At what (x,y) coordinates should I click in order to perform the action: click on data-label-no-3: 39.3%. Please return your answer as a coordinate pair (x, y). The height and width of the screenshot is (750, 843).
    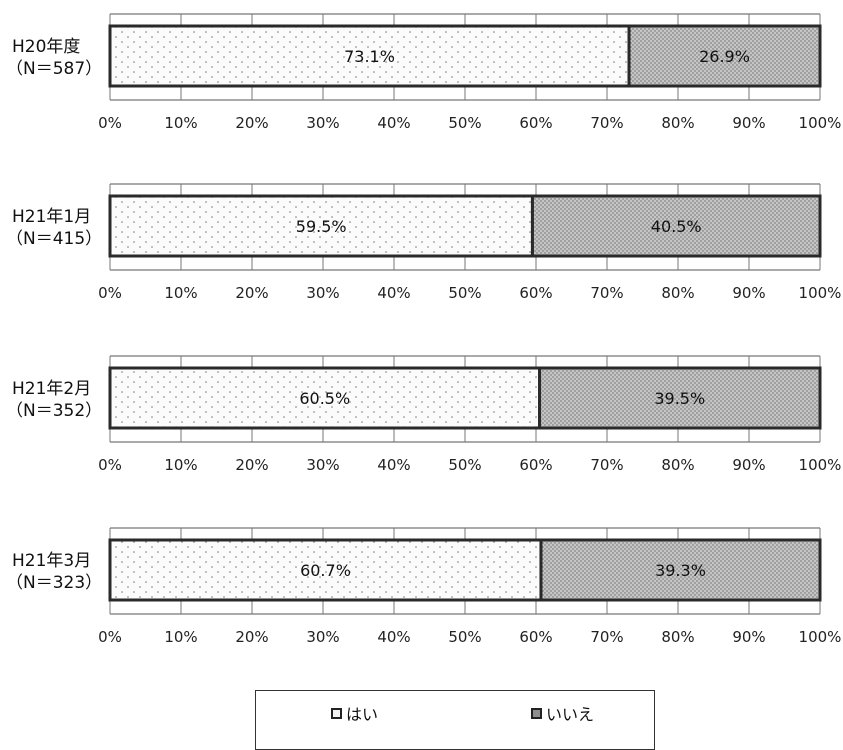
    Looking at the image, I should click on (680, 570).